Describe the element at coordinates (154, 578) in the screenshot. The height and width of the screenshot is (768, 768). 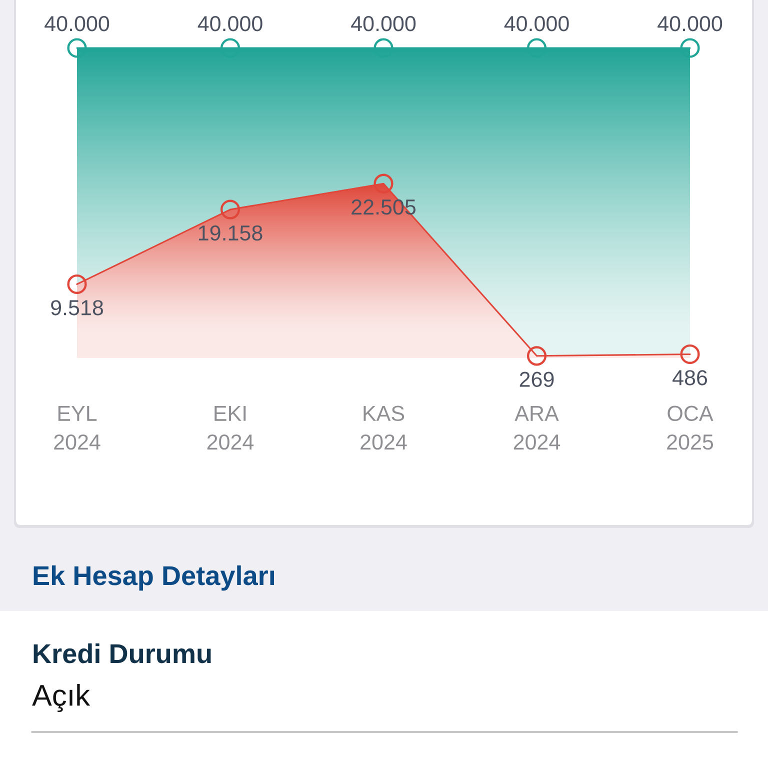
I see `text: Ek Hesap Detayları` at that location.